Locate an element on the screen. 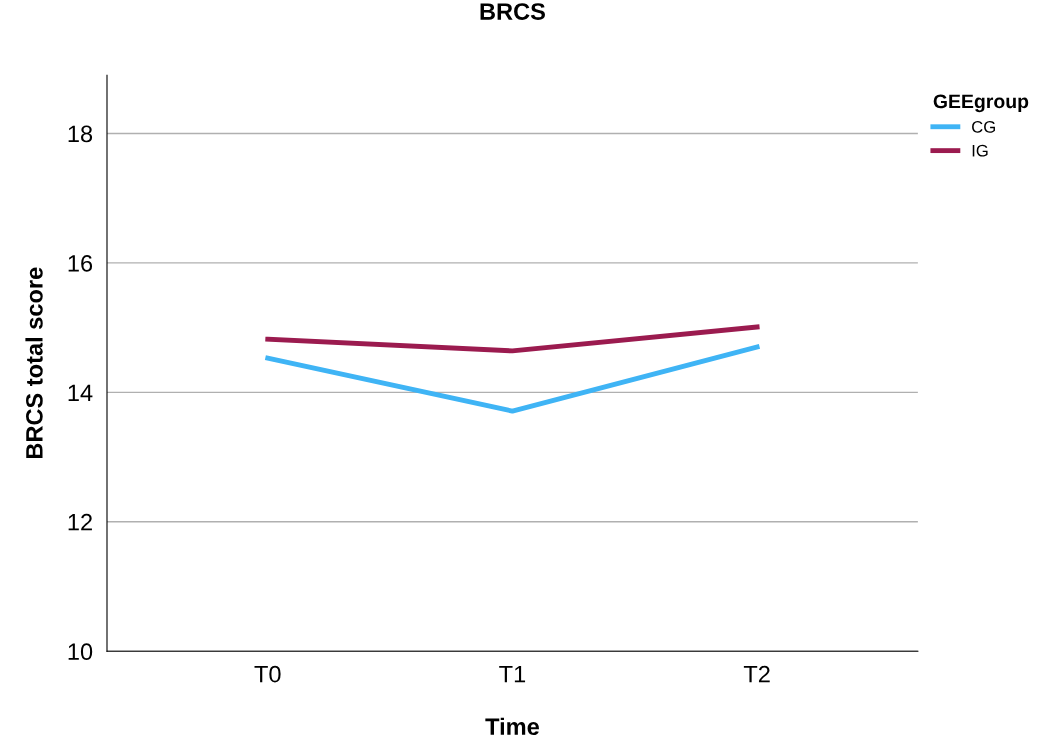 The image size is (1049, 752). legend-label: IG is located at coordinates (980, 150).